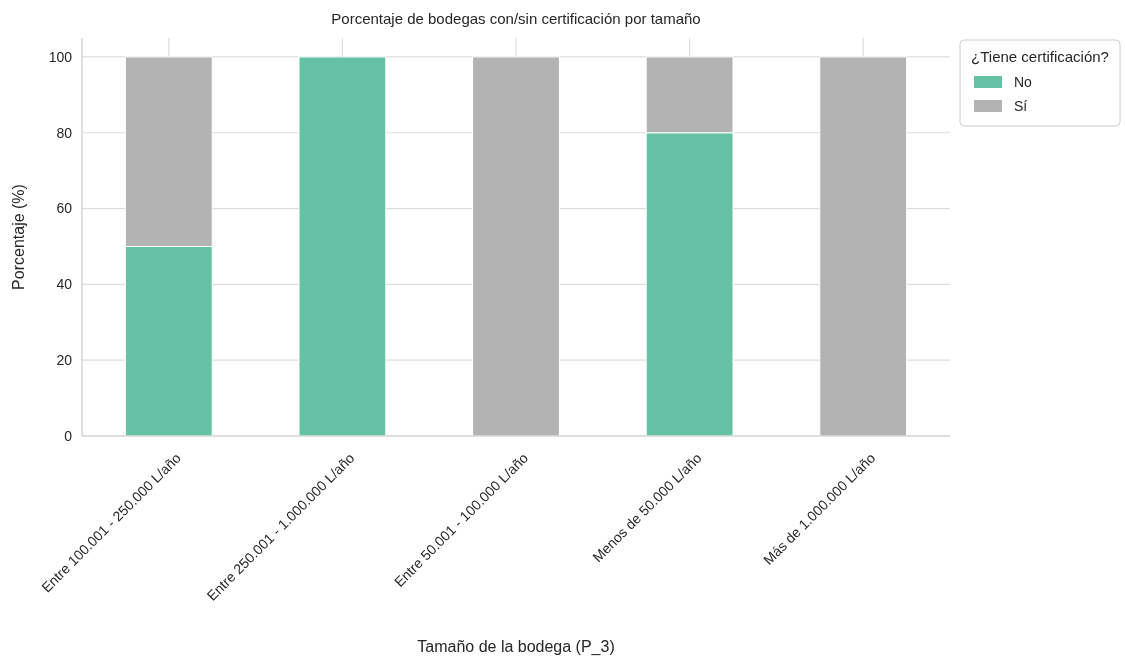  I want to click on legend-label: No, so click(1023, 81).